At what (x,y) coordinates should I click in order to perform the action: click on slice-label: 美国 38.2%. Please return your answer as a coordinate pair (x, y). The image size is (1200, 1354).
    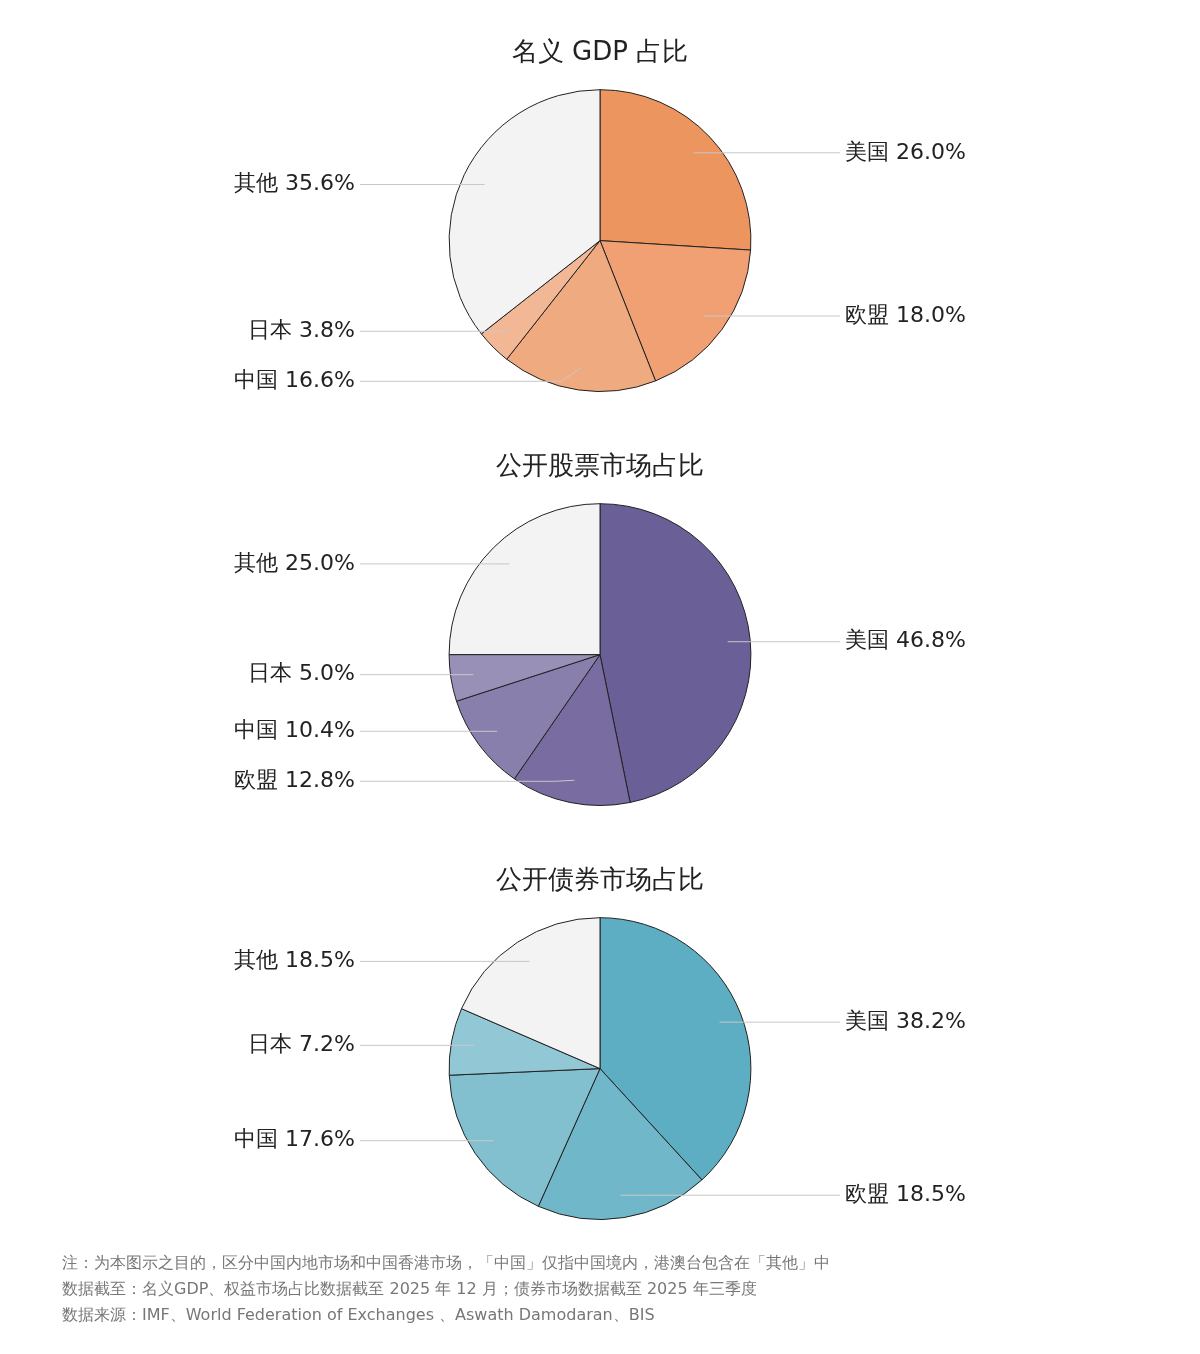
    Looking at the image, I should click on (905, 1020).